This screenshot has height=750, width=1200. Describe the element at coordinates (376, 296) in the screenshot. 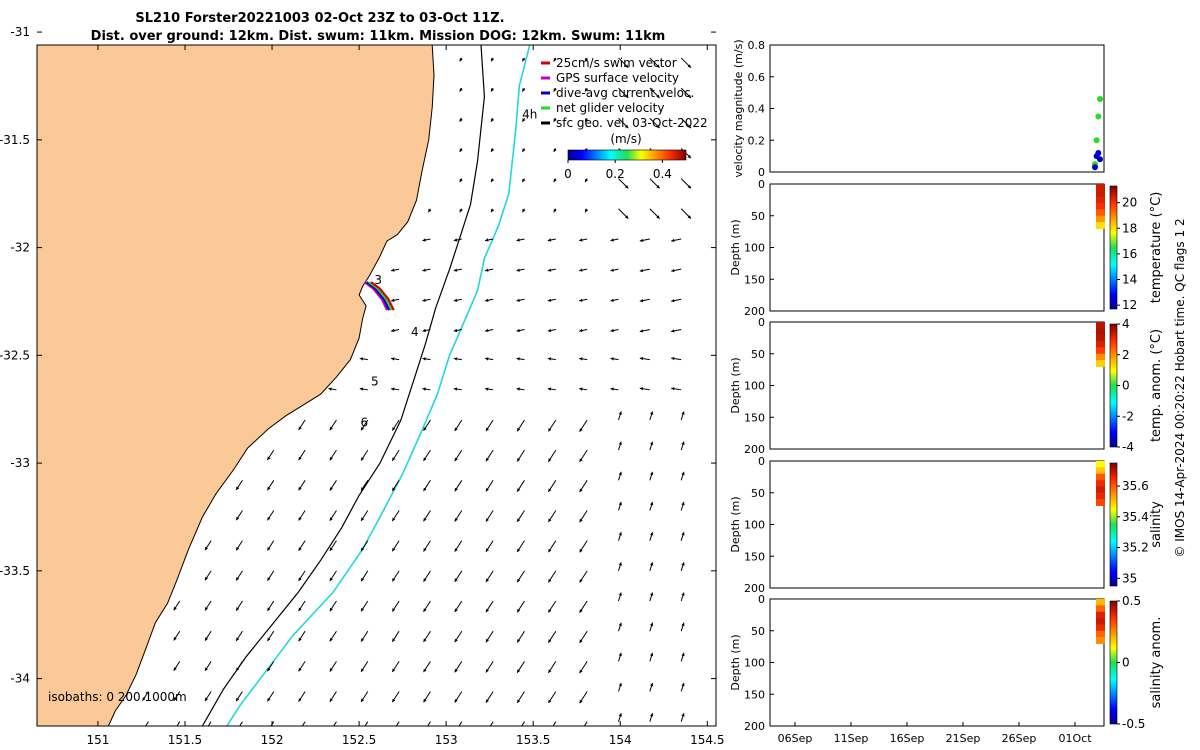

I see `glider-track-segment` at that location.